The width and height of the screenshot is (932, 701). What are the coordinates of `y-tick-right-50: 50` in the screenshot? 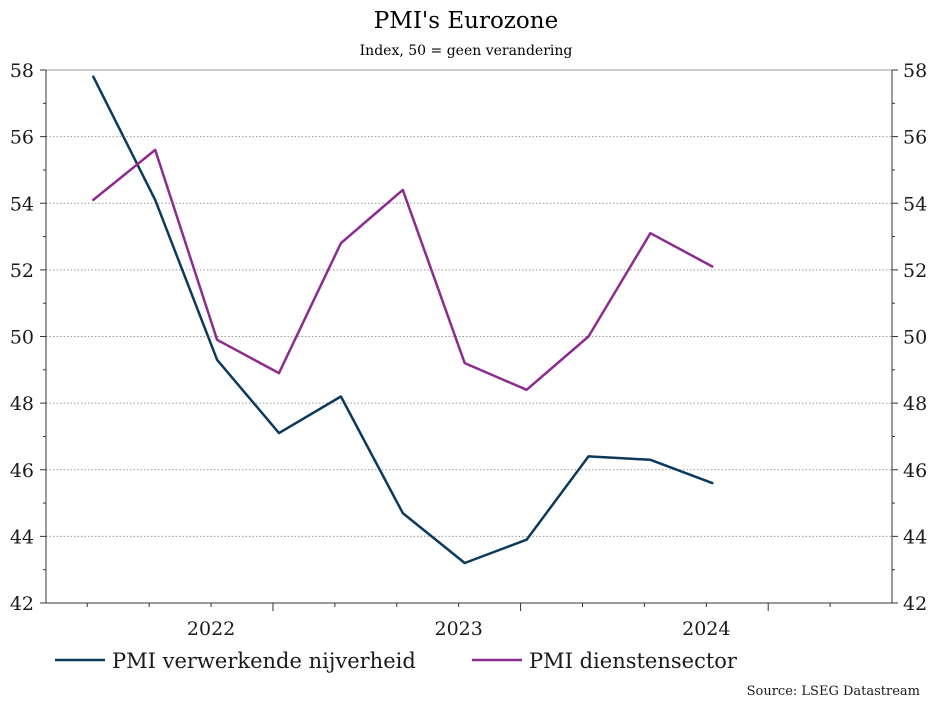 It's located at (915, 338).